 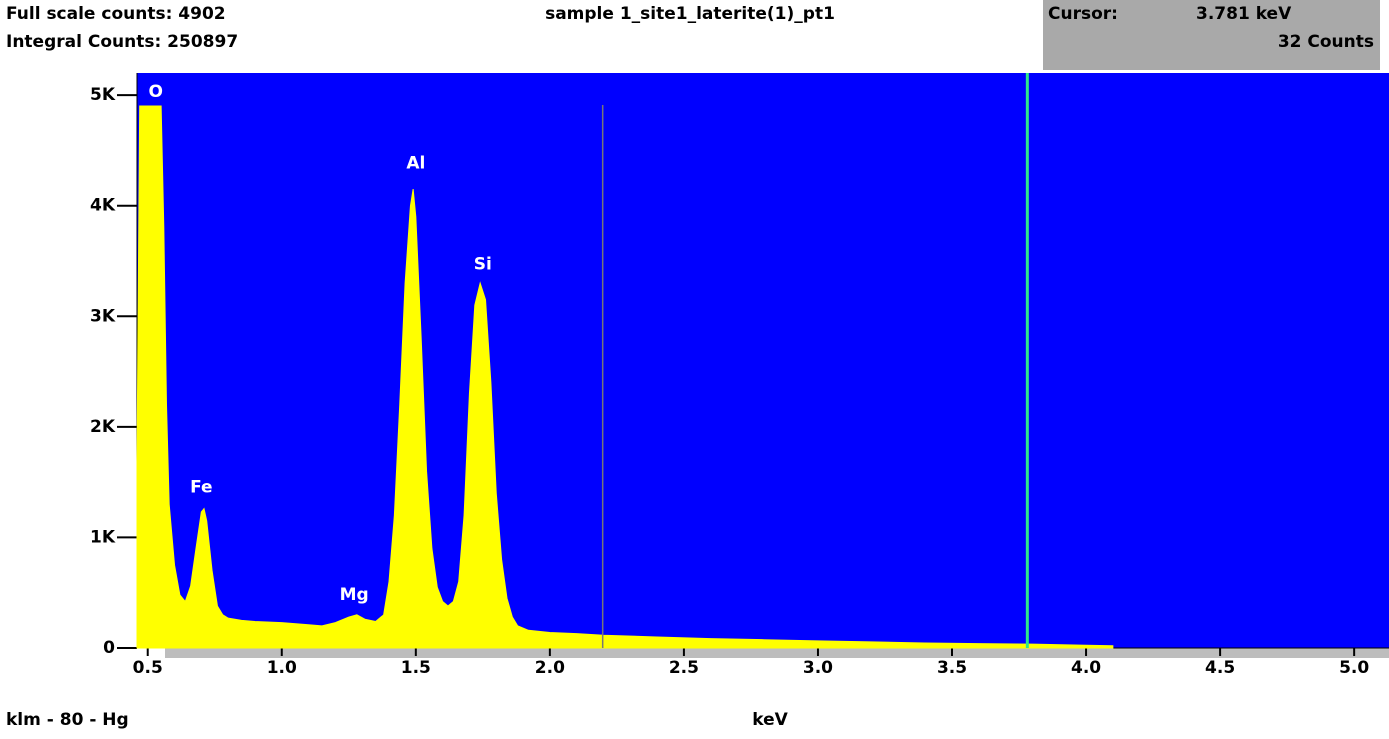 What do you see at coordinates (282, 668) in the screenshot?
I see `x-tick-label: 1.0` at bounding box center [282, 668].